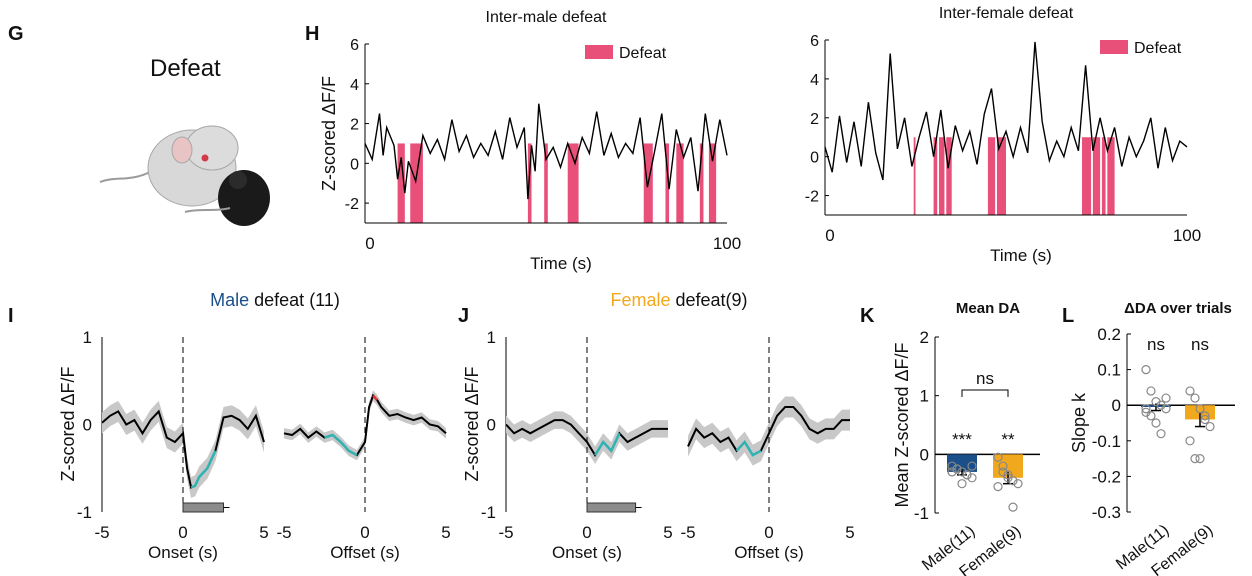 Image resolution: width=1252 pixels, height=576 pixels. I want to click on y-tick-label: 0.1, so click(1109, 370).